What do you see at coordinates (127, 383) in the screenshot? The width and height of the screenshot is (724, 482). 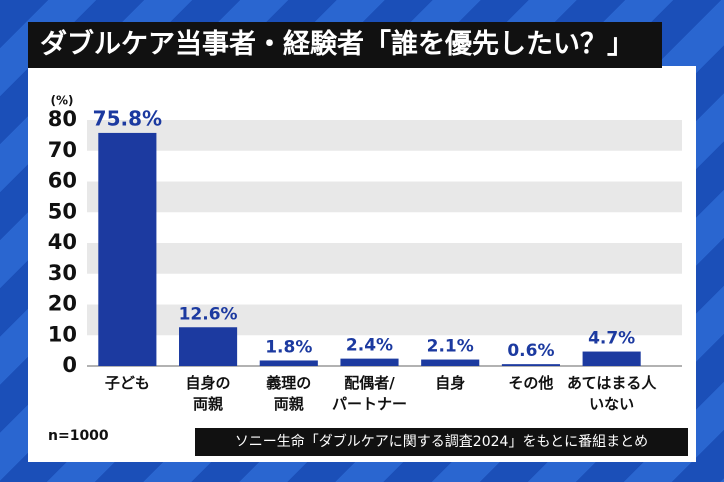 I see `x-tick-label: 子ども` at bounding box center [127, 383].